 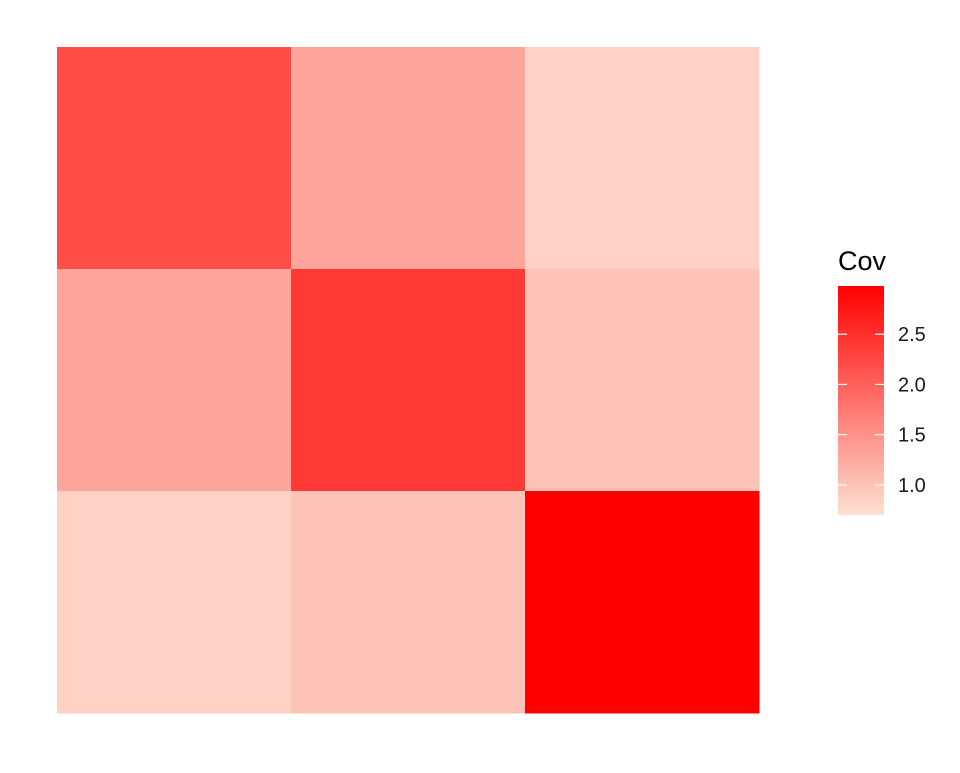 What do you see at coordinates (408, 158) in the screenshot?
I see `heatmap-cell-r1-c2` at bounding box center [408, 158].